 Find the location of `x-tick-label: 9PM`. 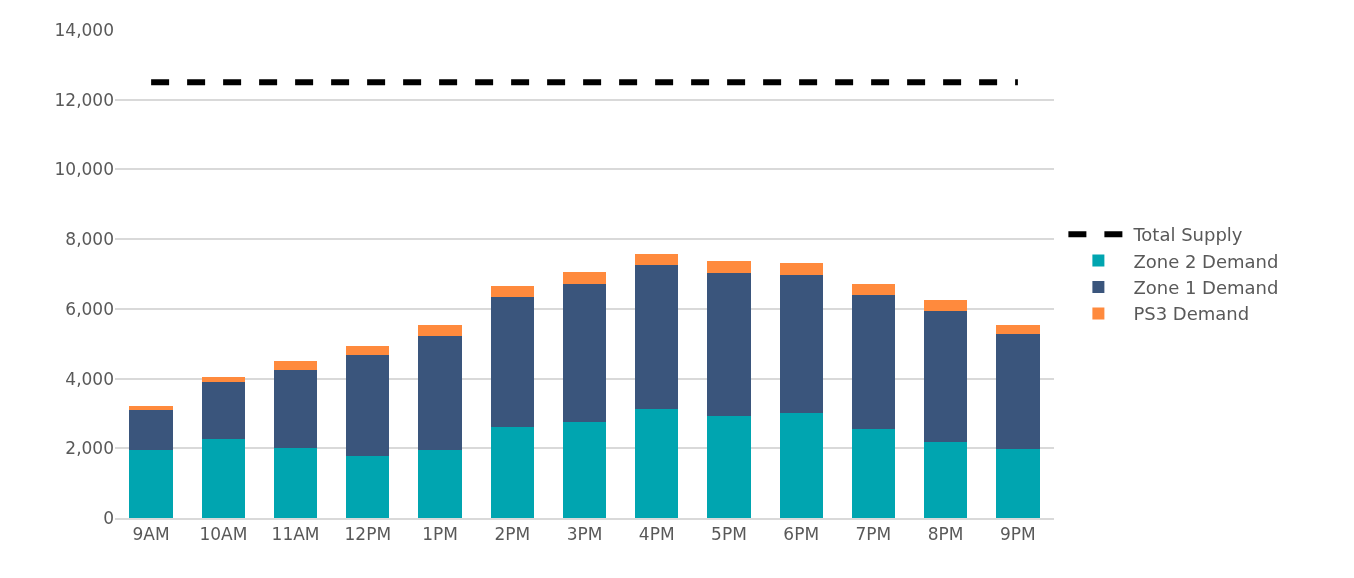

x-tick-label: 9PM is located at coordinates (1018, 534).